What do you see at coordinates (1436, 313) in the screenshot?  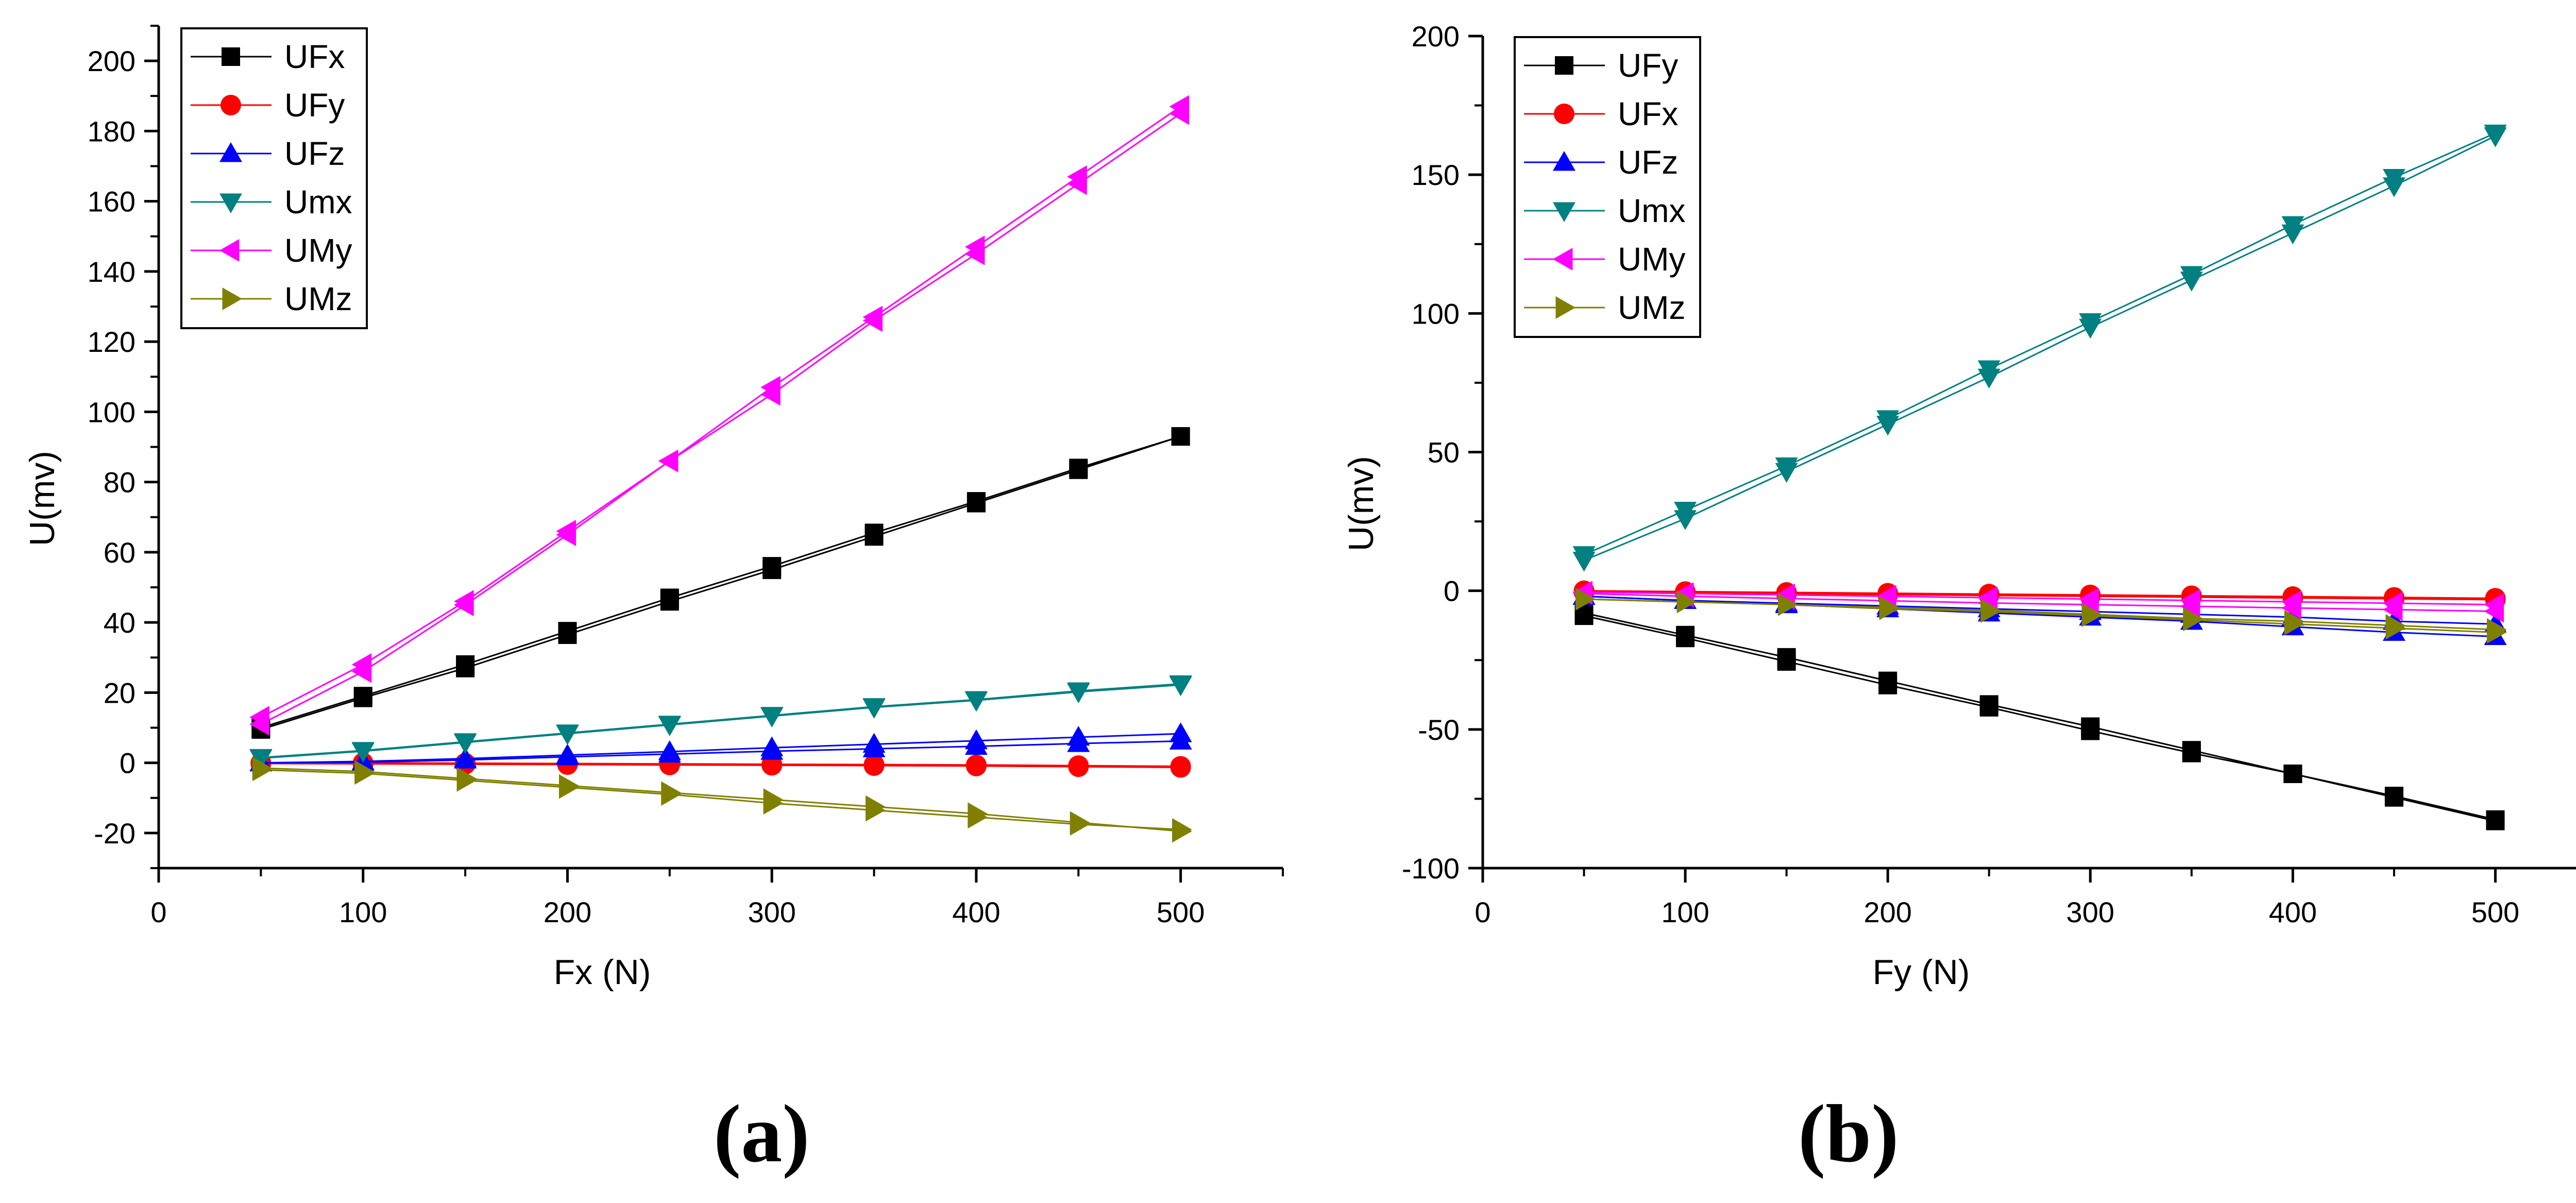 I see `y-tick-label: 100` at bounding box center [1436, 313].